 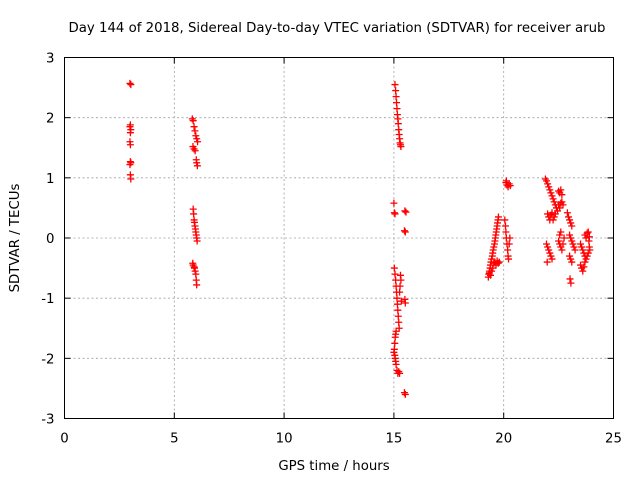 What do you see at coordinates (613, 439) in the screenshot?
I see `x-tick-label: 25` at bounding box center [613, 439].